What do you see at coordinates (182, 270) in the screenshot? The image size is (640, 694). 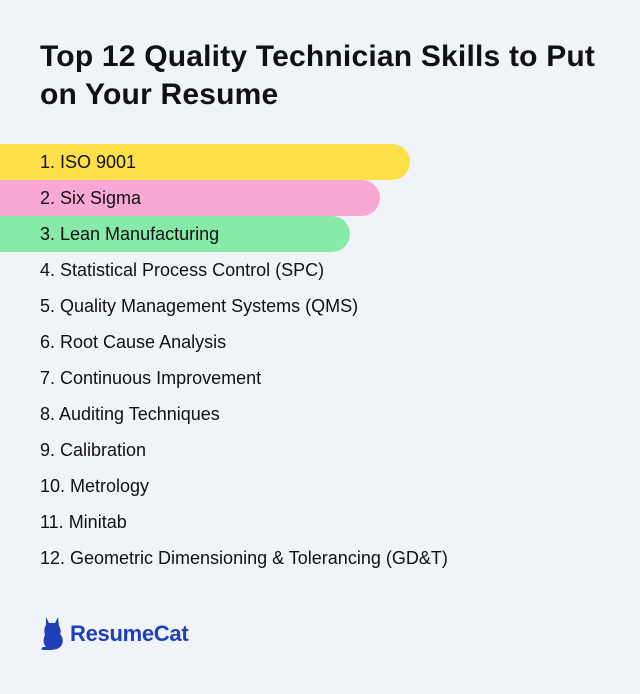 I see `skill-item-4: 4. Statistical Process Control (SPC)` at bounding box center [182, 270].